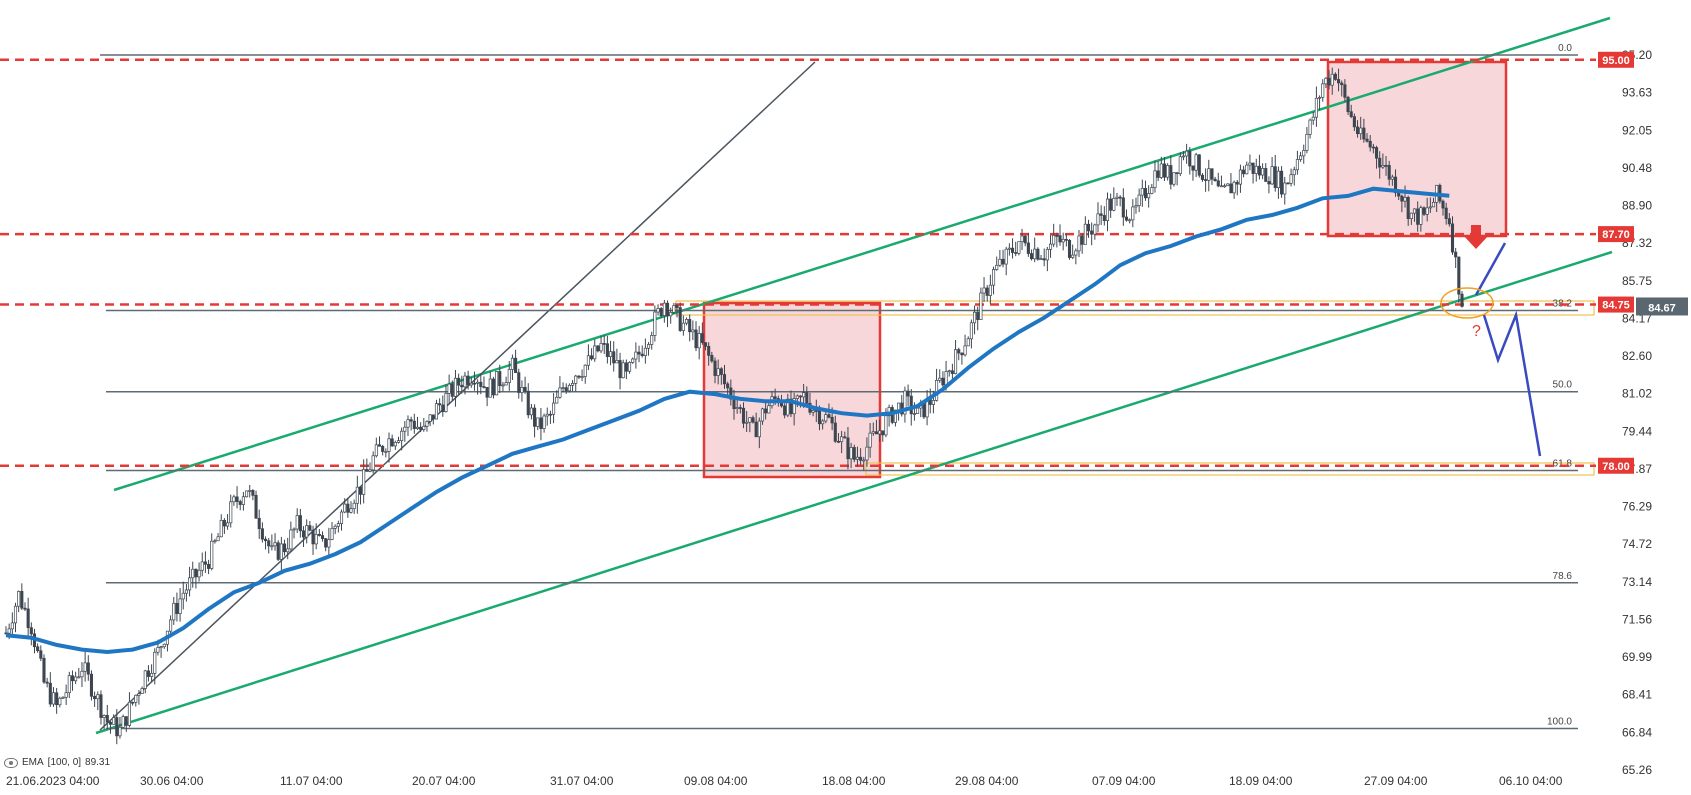  I want to click on y-tick-label: 93.63, so click(1637, 93).